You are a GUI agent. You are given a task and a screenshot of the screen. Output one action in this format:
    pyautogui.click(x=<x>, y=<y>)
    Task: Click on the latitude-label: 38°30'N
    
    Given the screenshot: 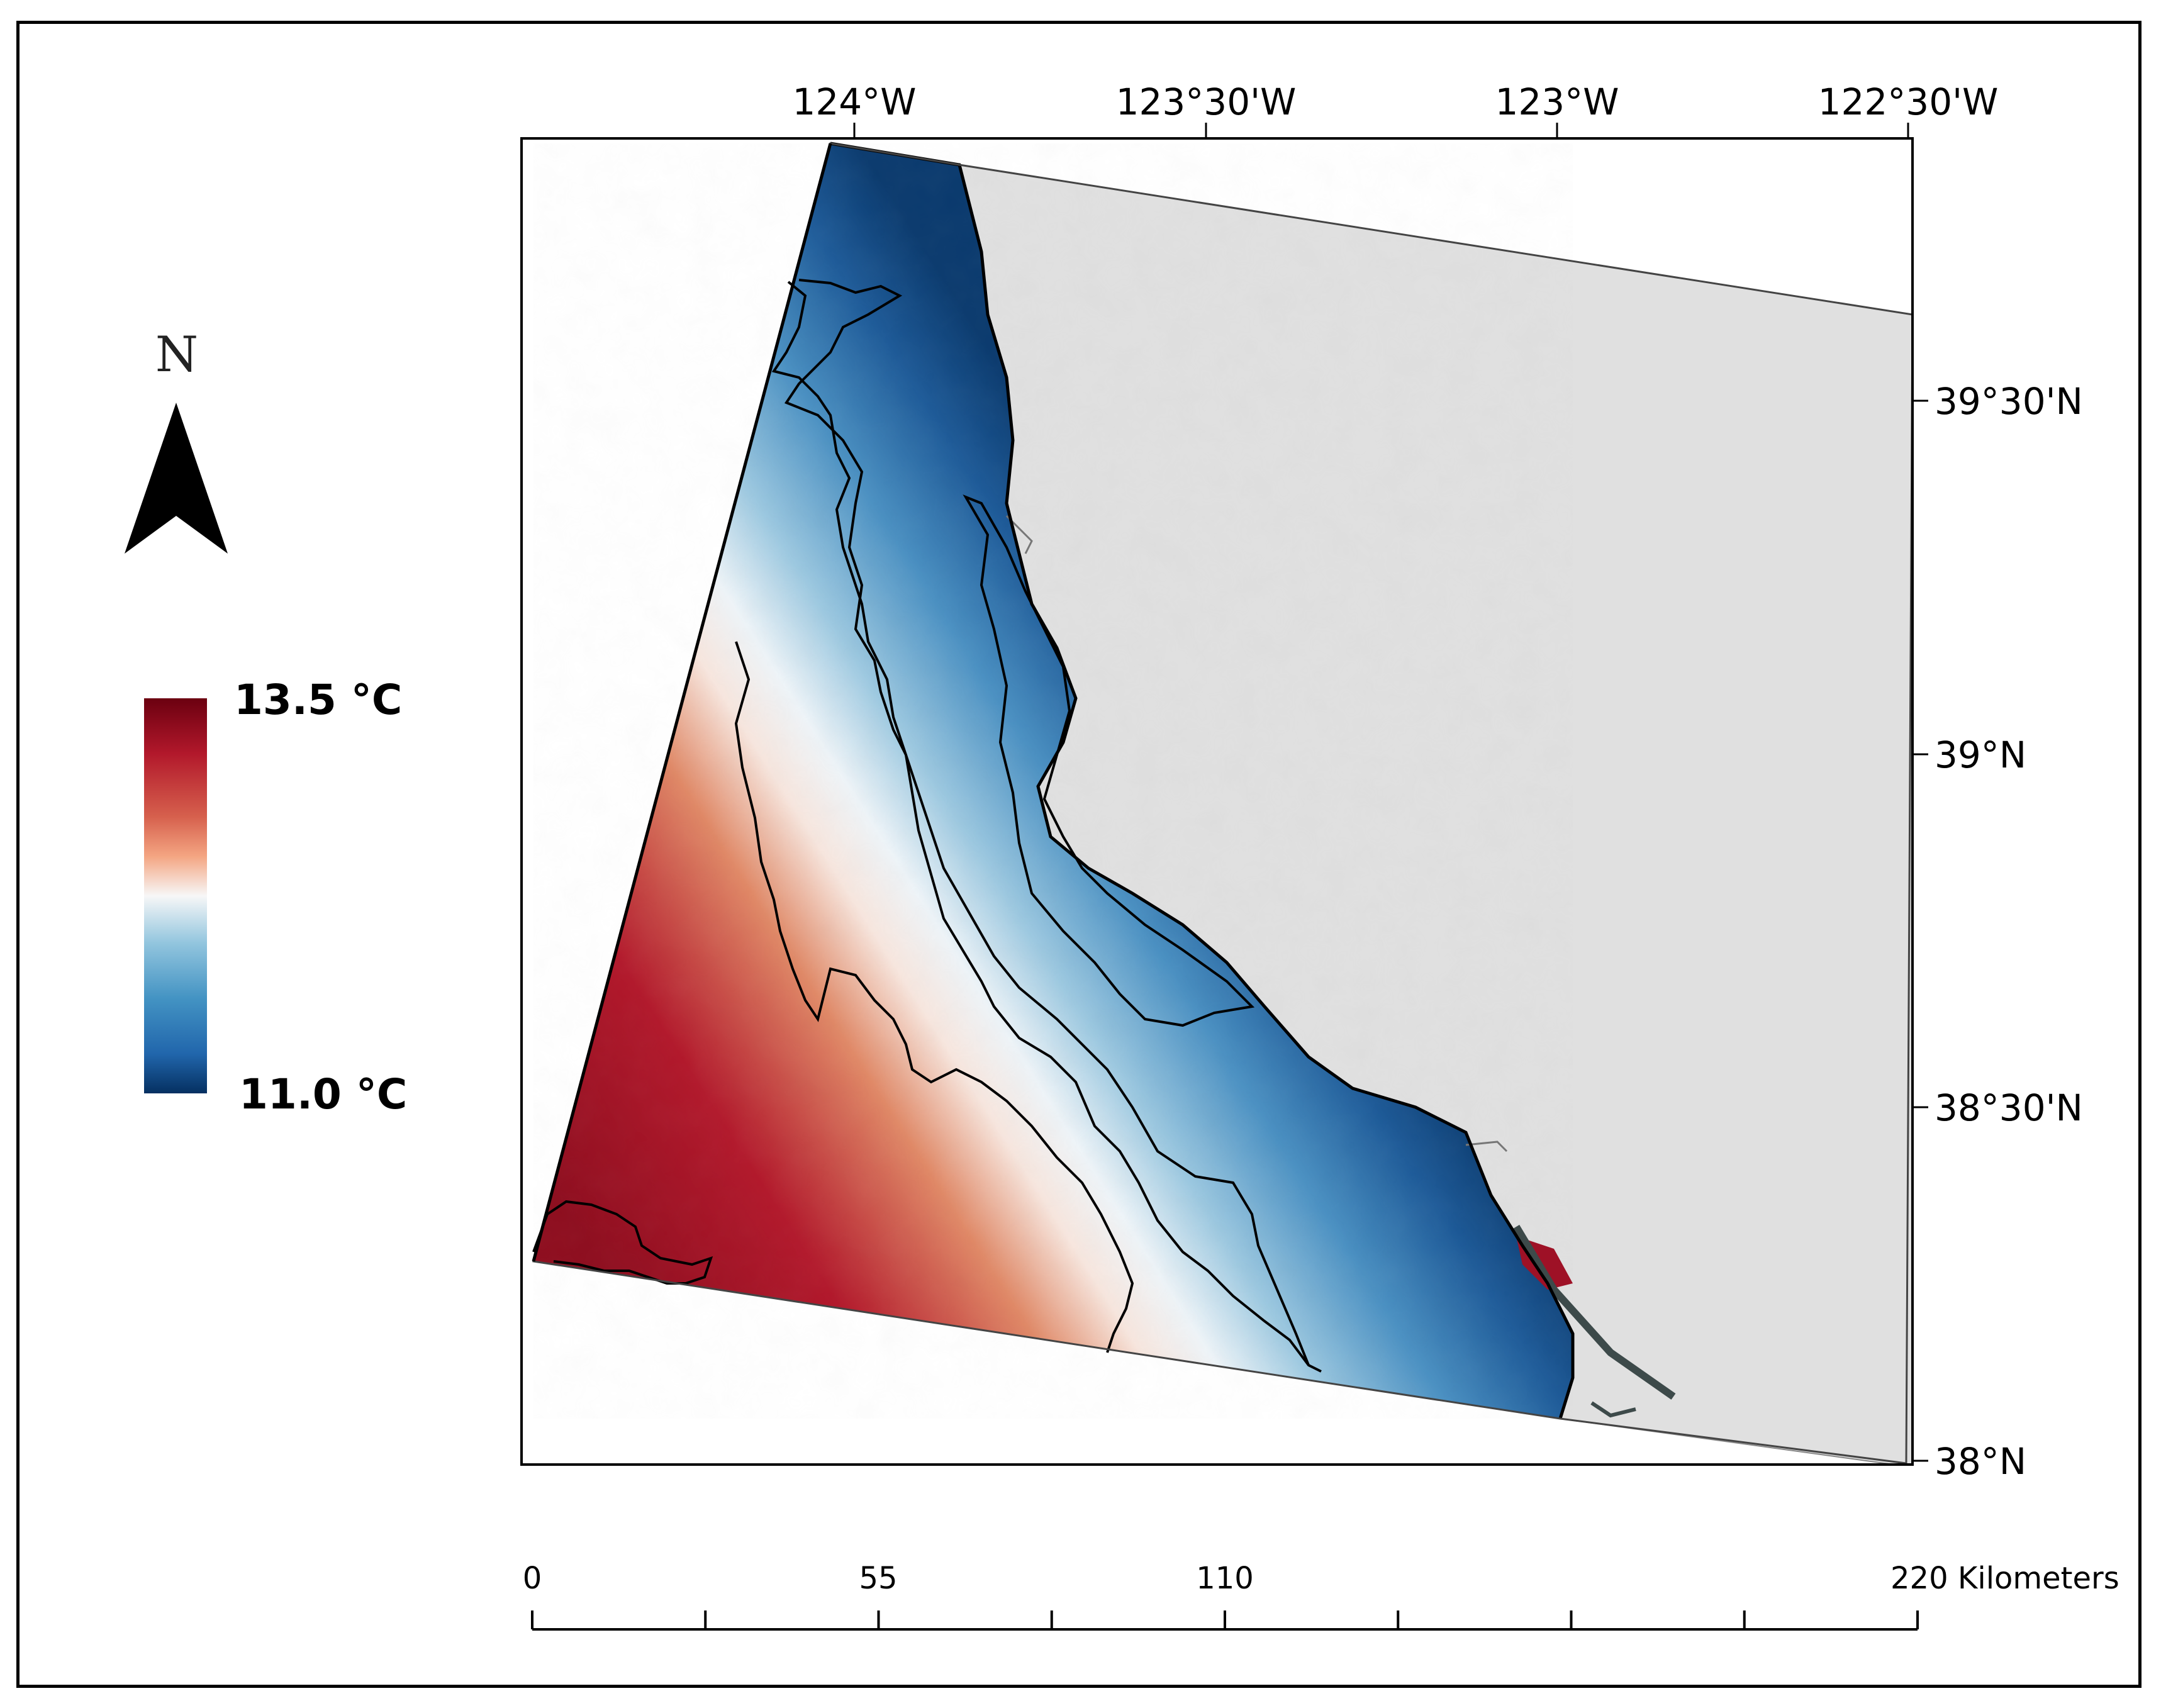 What is the action you would take?
    pyautogui.click(x=2009, y=1107)
    